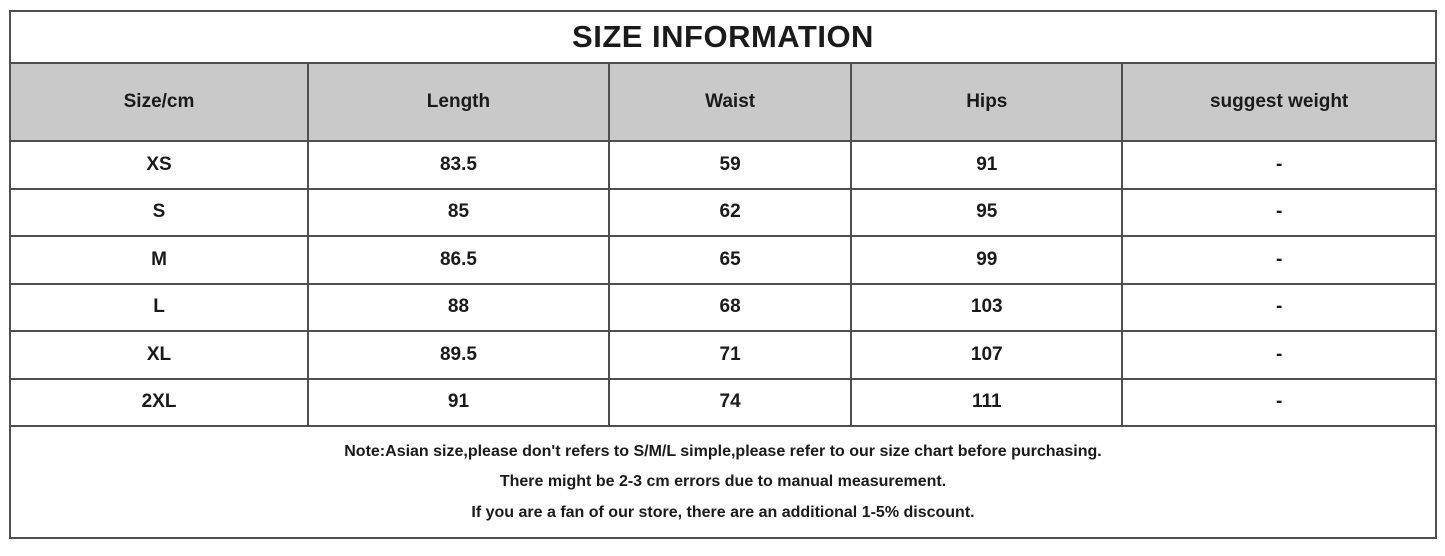  Describe the element at coordinates (987, 402) in the screenshot. I see `cell-hips: 111` at that location.